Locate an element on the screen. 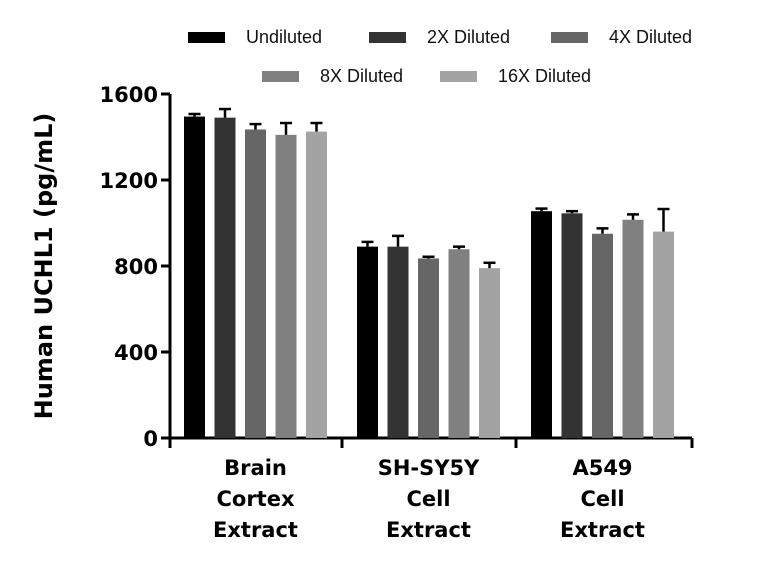 Image resolution: width=768 pixels, height=572 pixels. y-tick-label: 800 is located at coordinates (136, 267).